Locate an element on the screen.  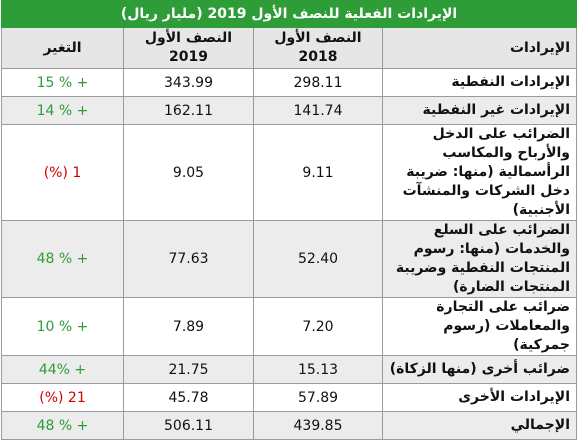
total-row: الإجمالي 439.85 506.11 48 % + is located at coordinates (289, 425).